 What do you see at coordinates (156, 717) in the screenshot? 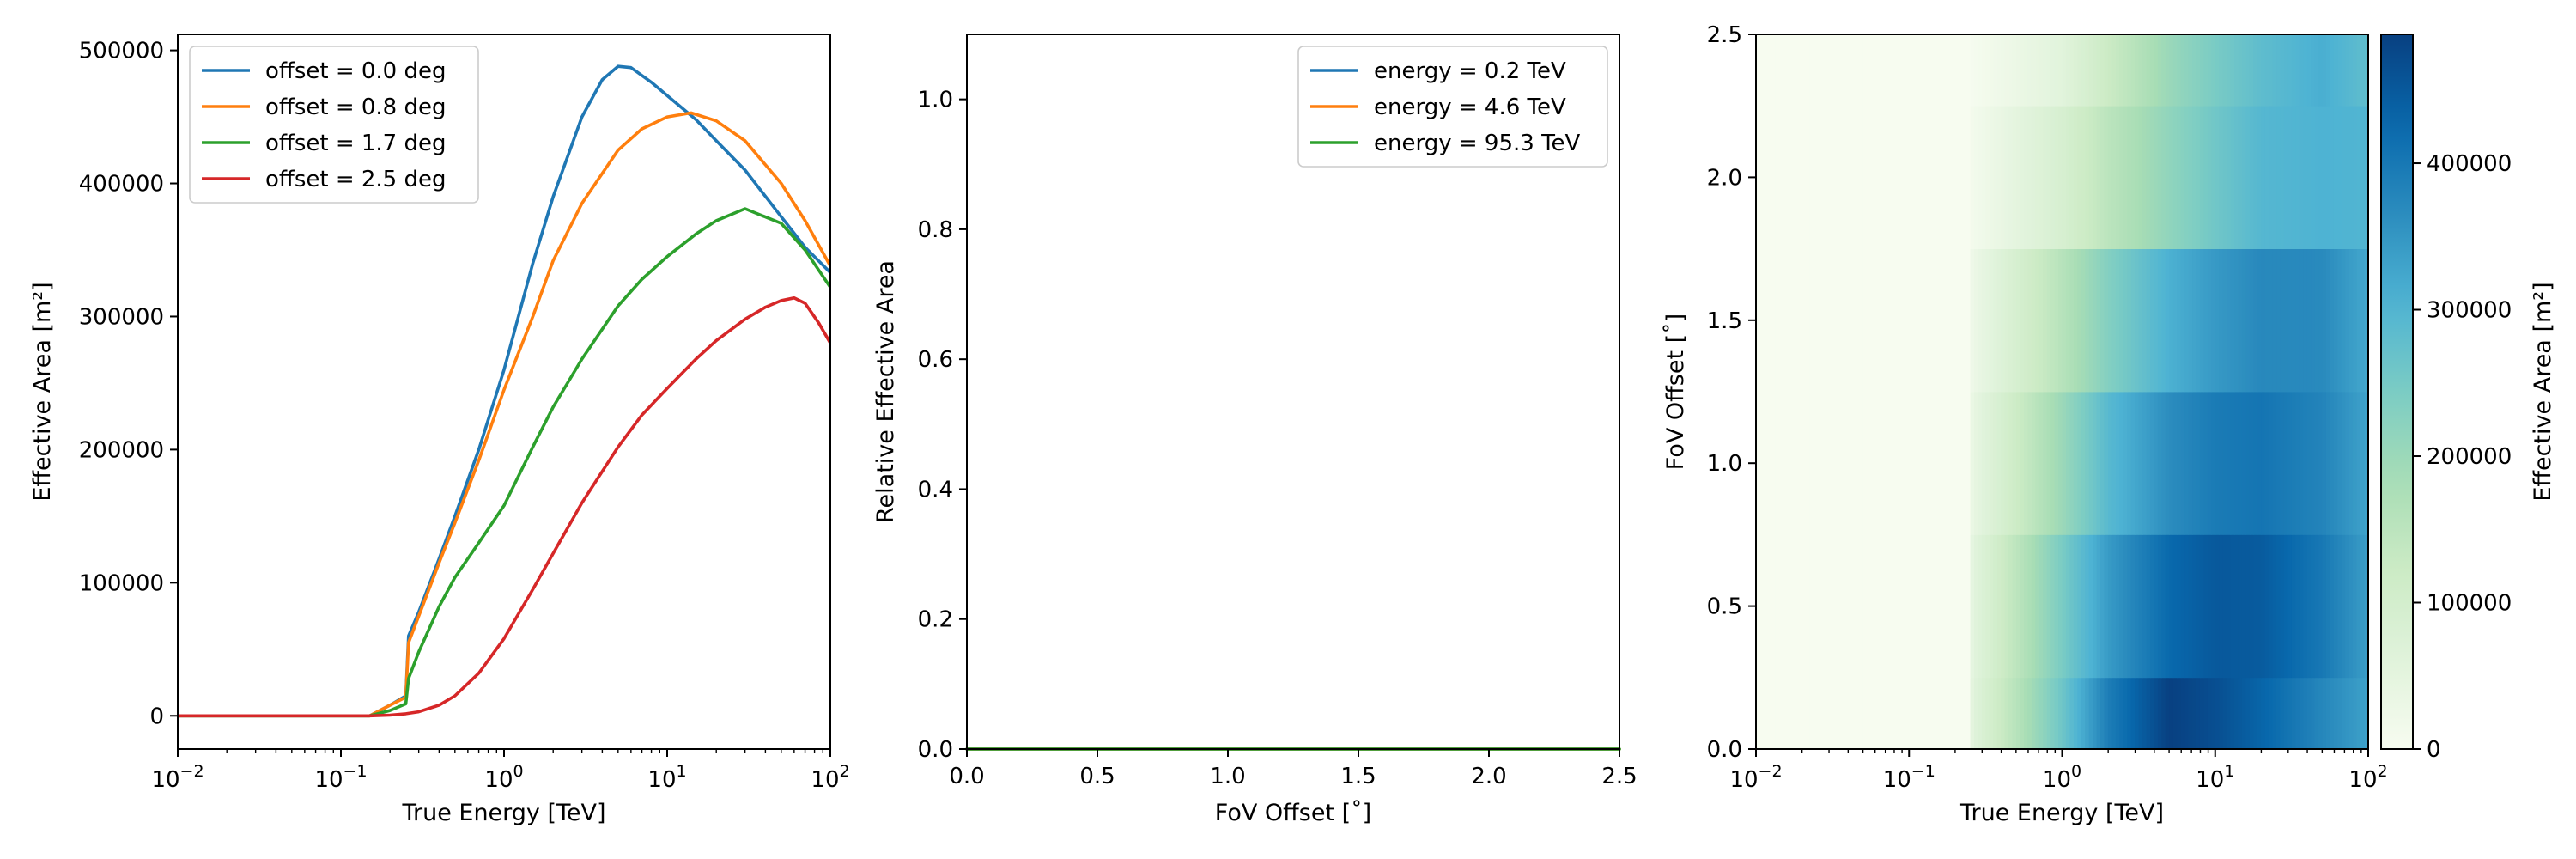
I see `y-tick-label: 0` at bounding box center [156, 717].